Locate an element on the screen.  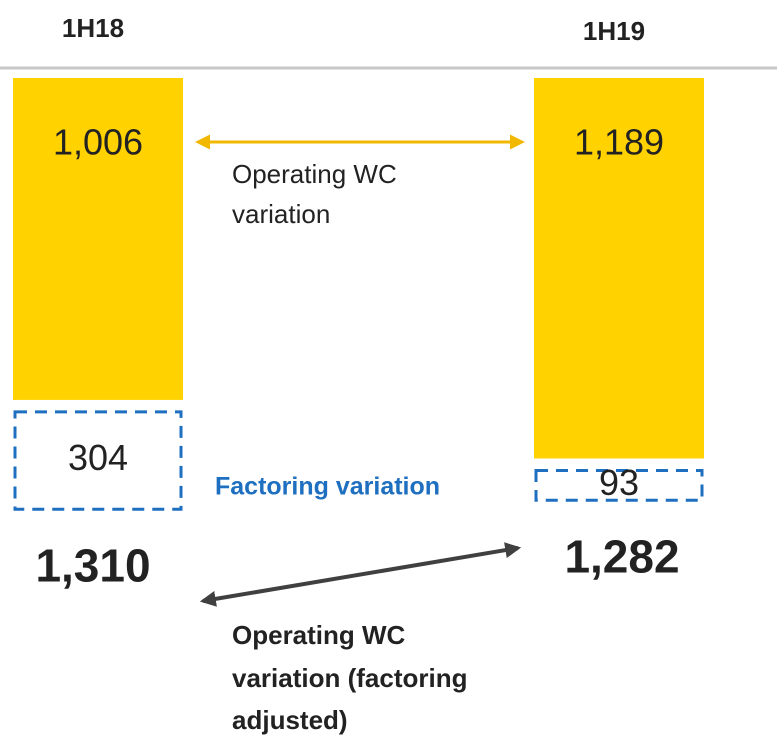
data-label: 1,006 is located at coordinates (98, 142).